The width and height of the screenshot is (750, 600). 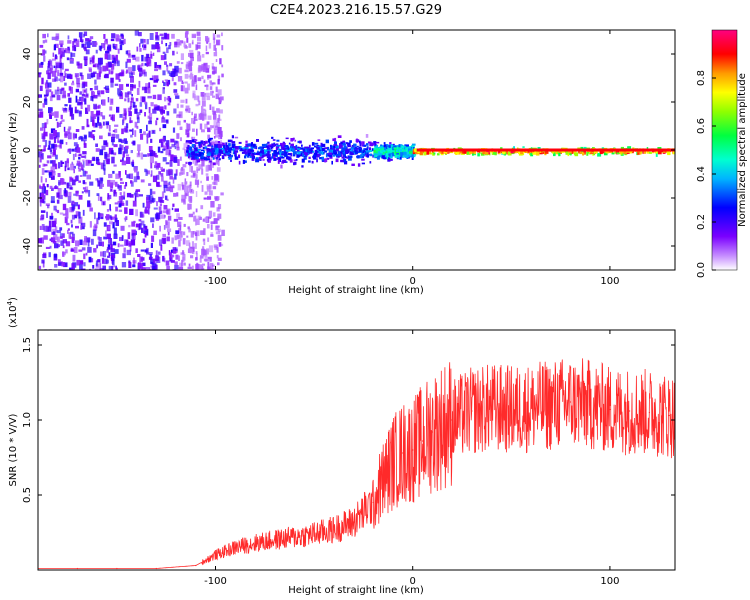 I want to click on y-tick-label: 20, so click(x=27, y=102).